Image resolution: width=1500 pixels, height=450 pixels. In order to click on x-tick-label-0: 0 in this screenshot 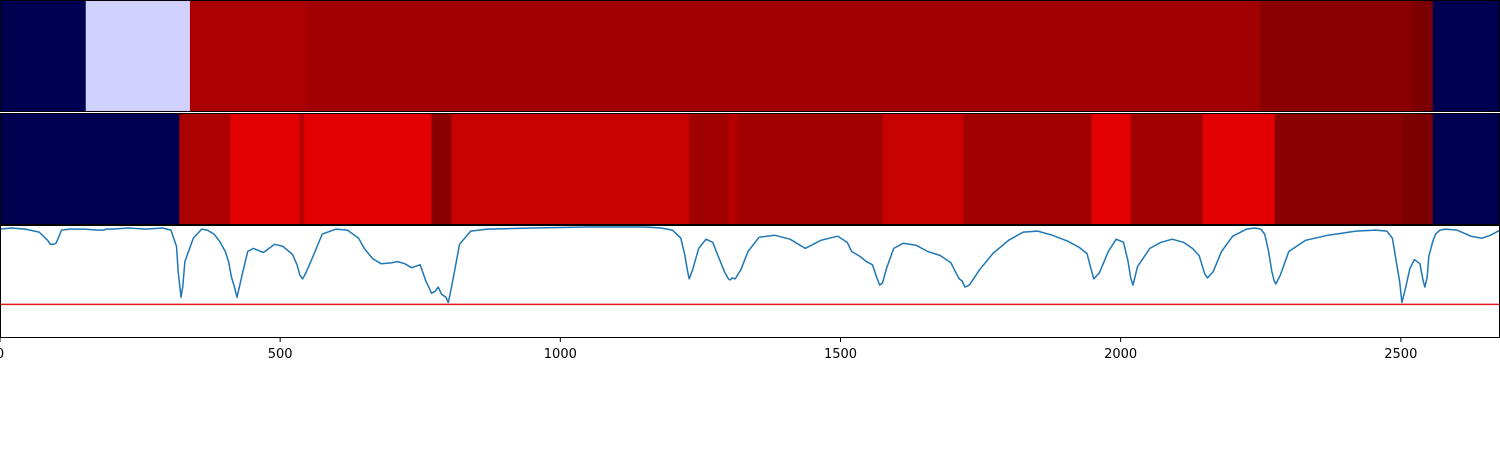, I will do `click(2, 354)`.